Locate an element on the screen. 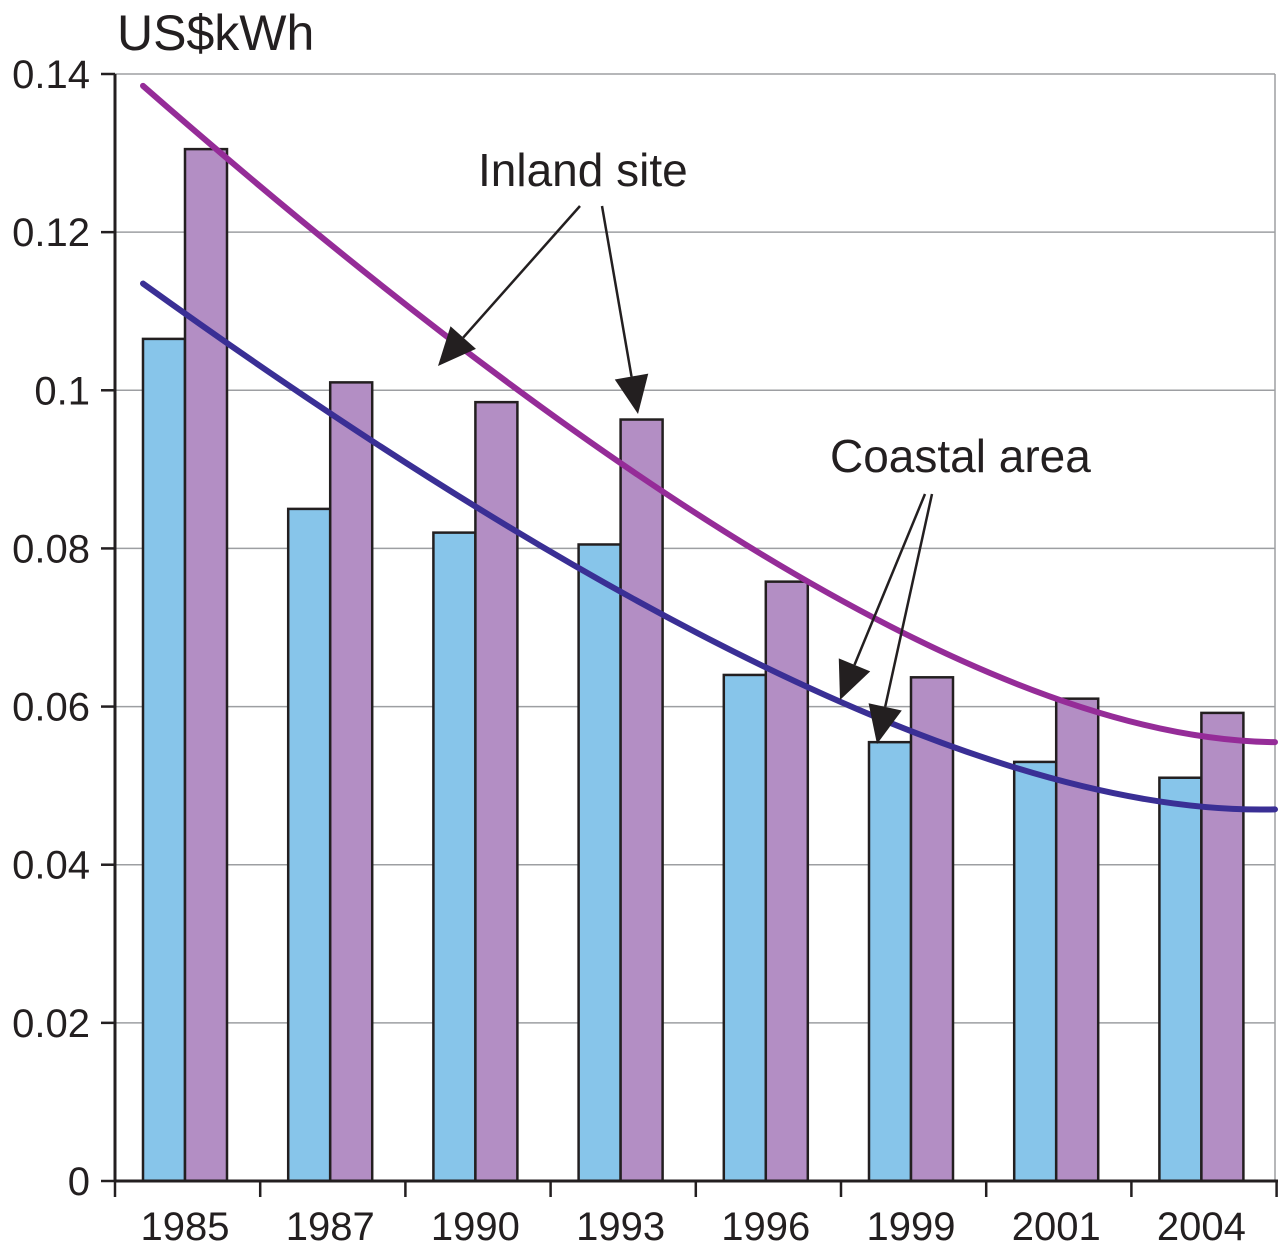 The image size is (1280, 1252). x-tick-label: 2001 is located at coordinates (1056, 1227).